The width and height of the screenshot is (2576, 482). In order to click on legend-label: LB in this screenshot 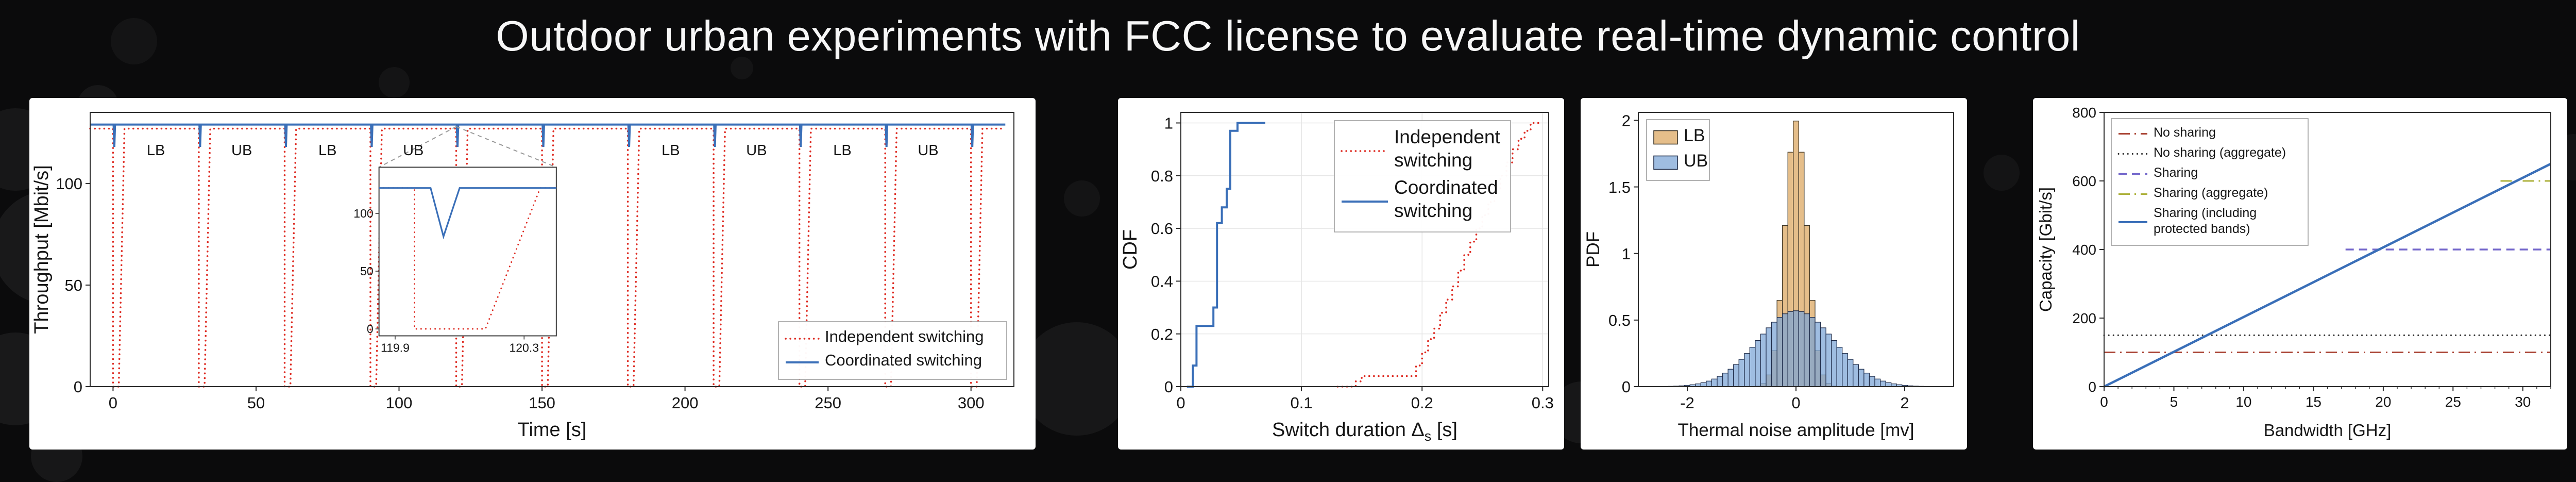, I will do `click(1694, 135)`.